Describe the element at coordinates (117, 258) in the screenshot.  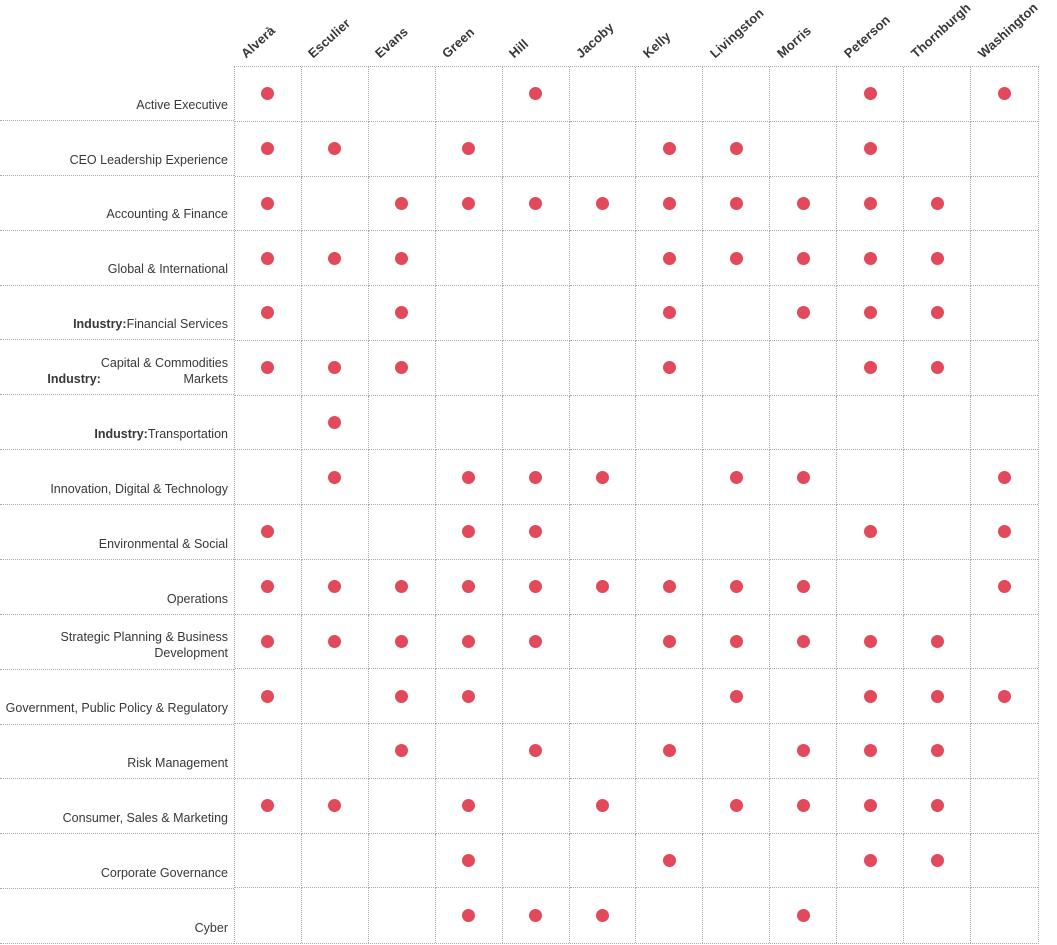
I see `row-label: Global & International` at that location.